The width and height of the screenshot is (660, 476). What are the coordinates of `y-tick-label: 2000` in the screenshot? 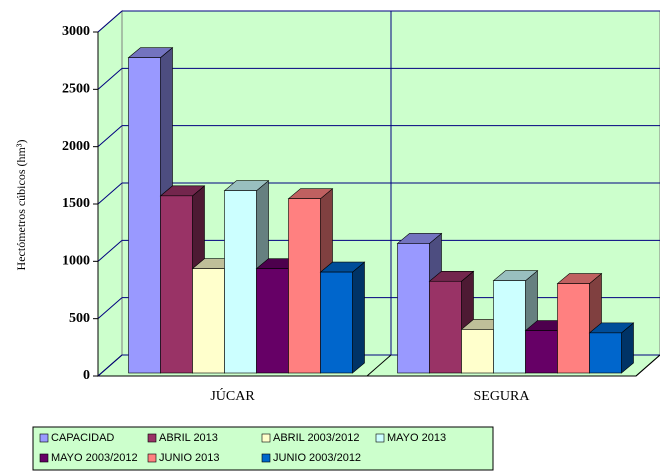 It's located at (76, 146).